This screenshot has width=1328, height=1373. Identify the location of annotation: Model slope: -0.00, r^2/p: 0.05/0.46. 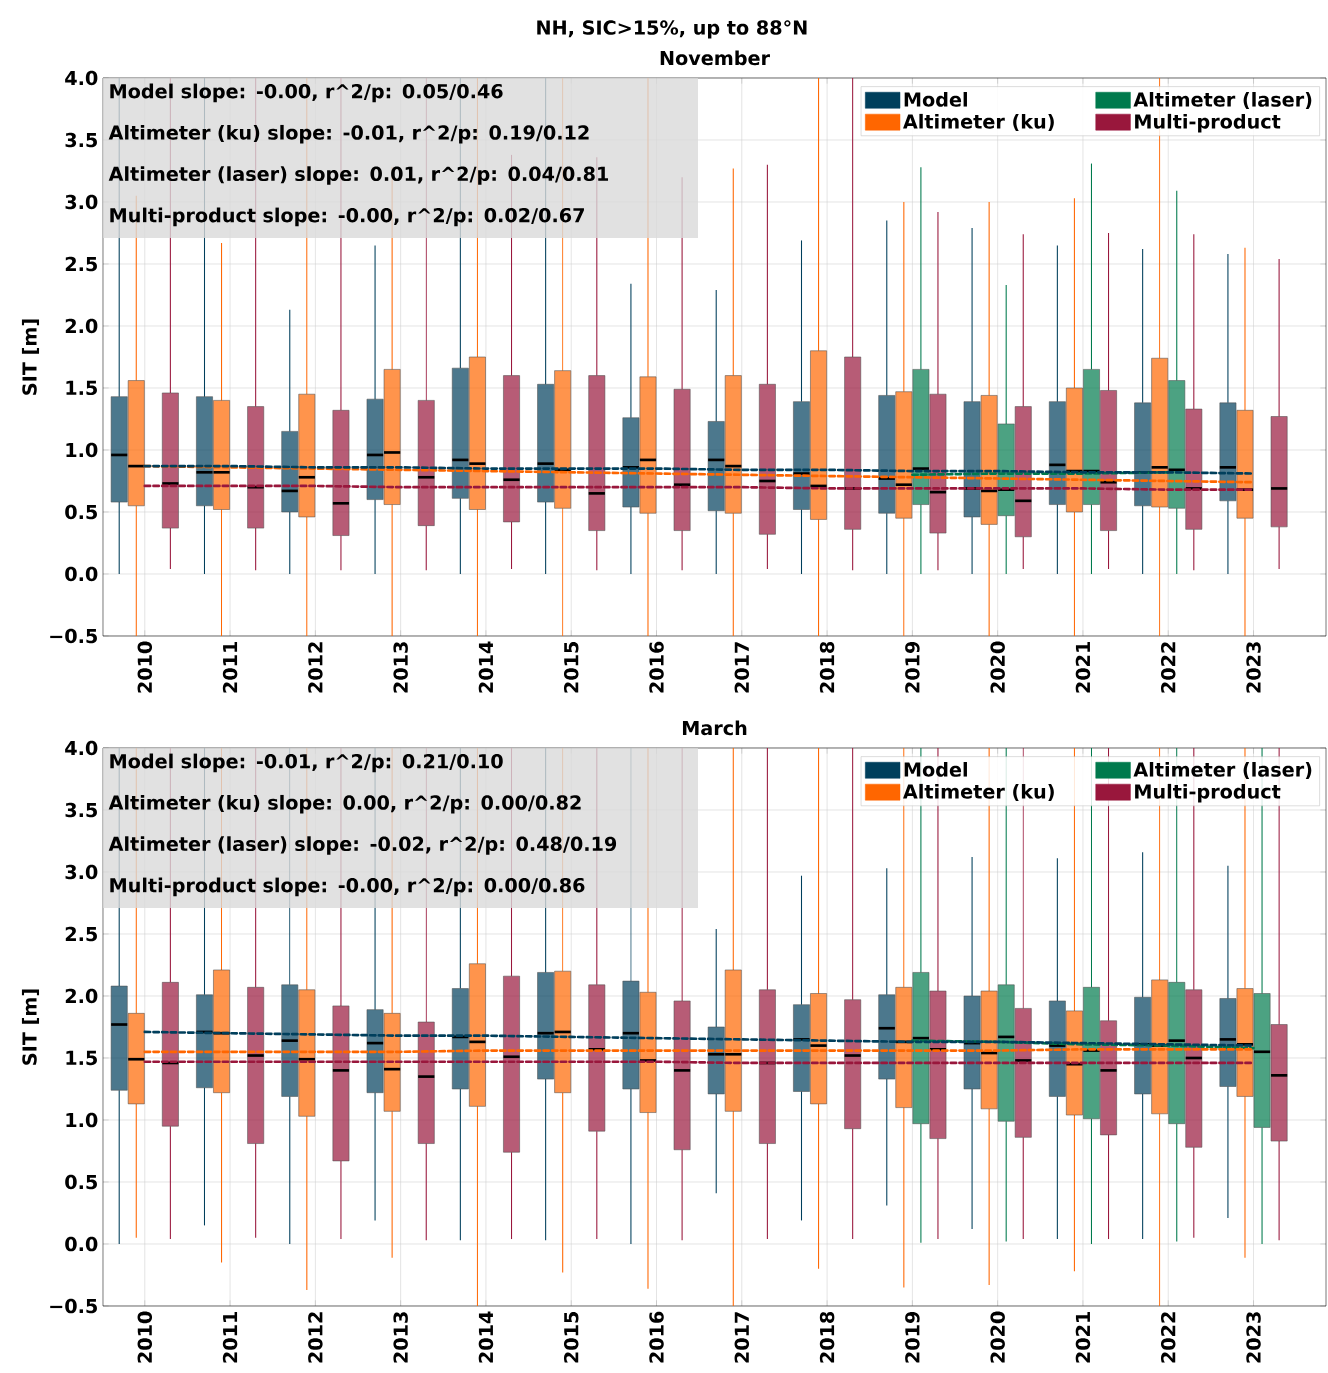
(306, 93).